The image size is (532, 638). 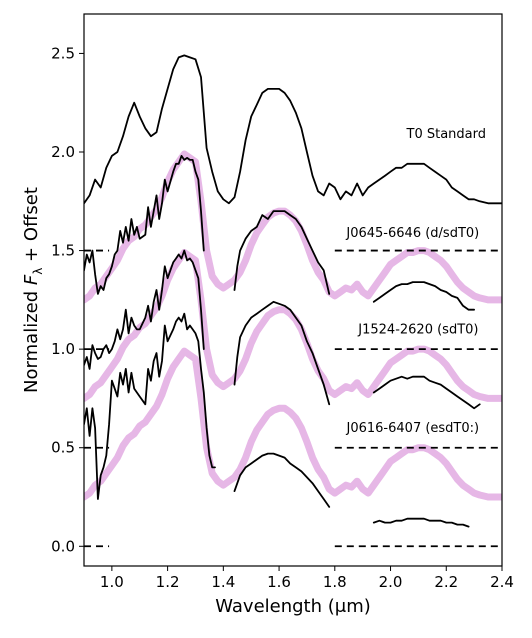 What do you see at coordinates (446, 582) in the screenshot?
I see `x-tick-label: 2.2` at bounding box center [446, 582].